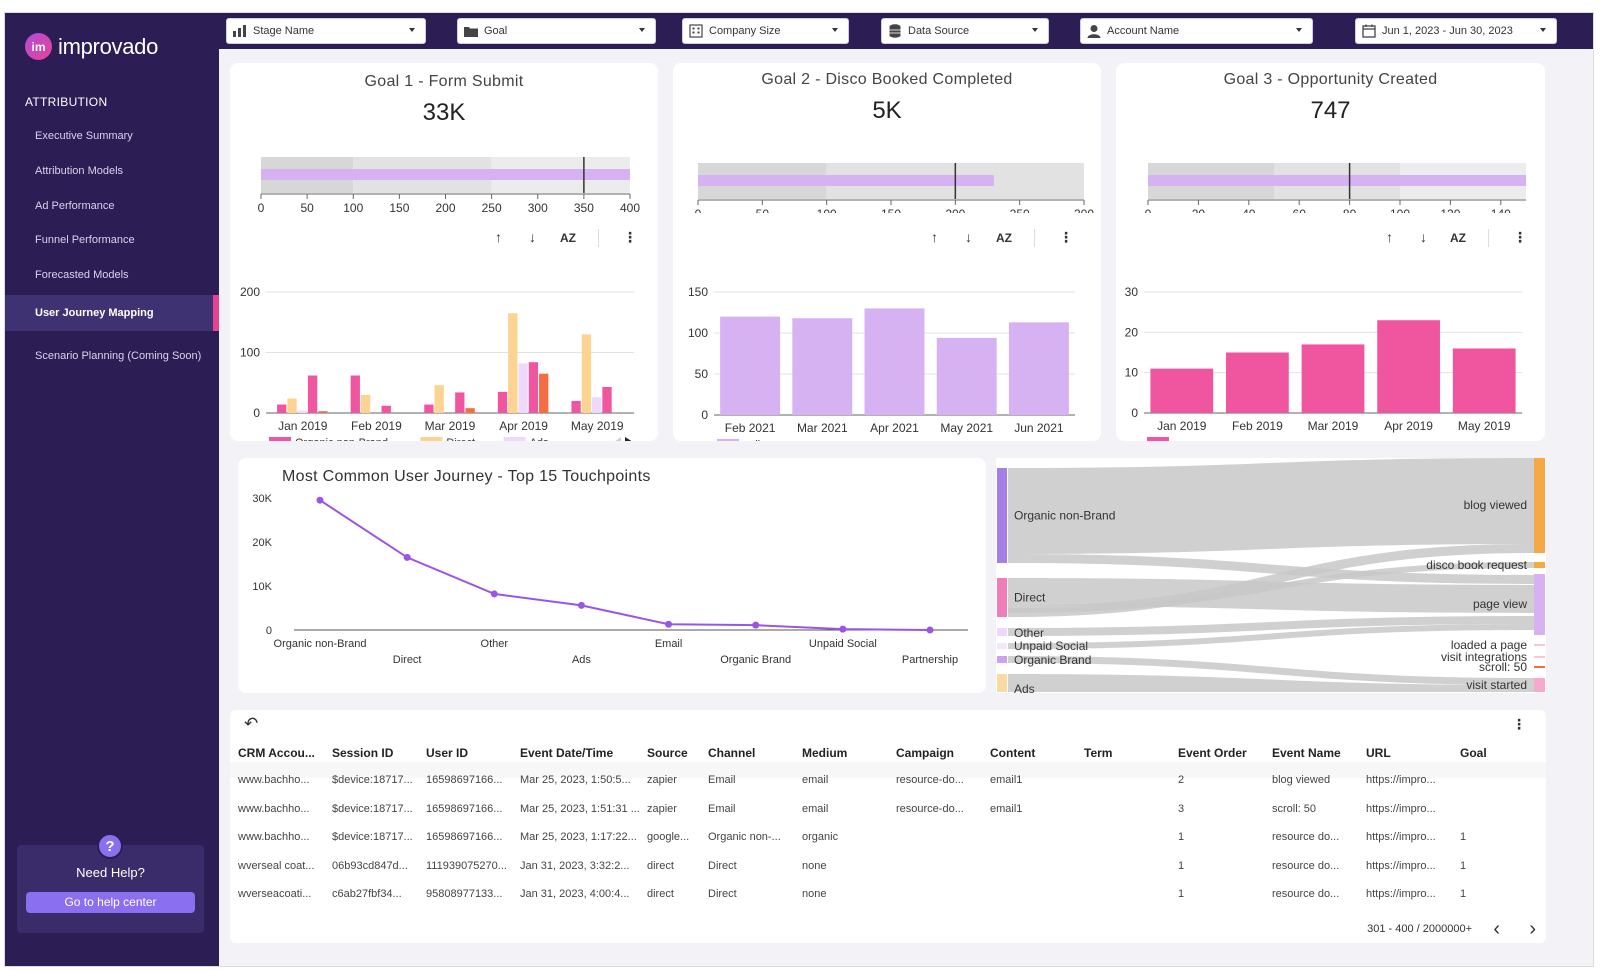 This screenshot has height=974, width=1600. Describe the element at coordinates (251, 723) in the screenshot. I see `undo-icon: ↶` at that location.